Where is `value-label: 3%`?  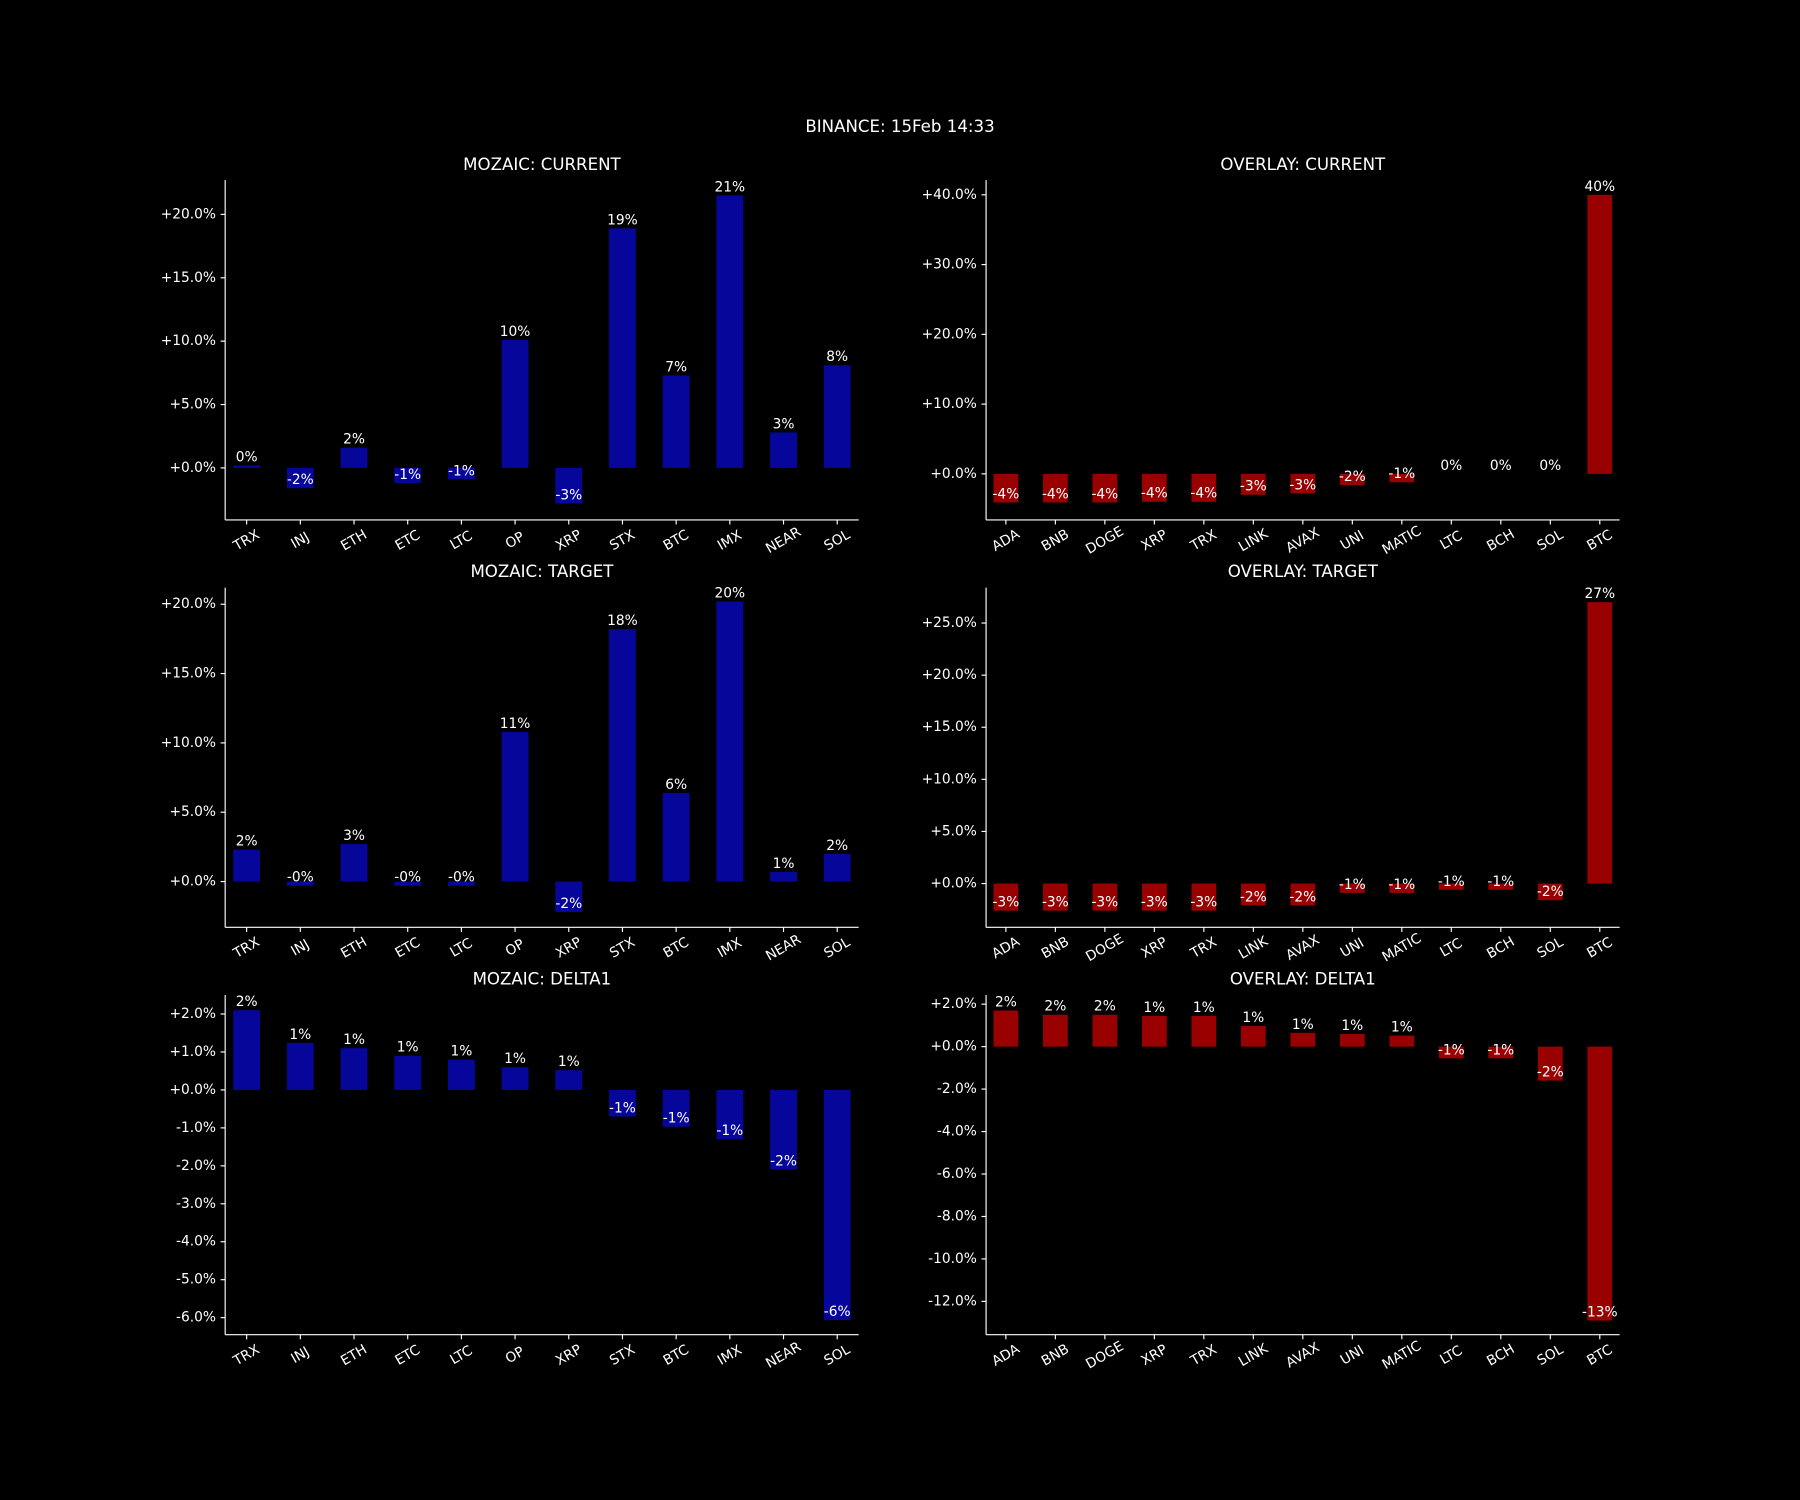
value-label: 3% is located at coordinates (354, 836).